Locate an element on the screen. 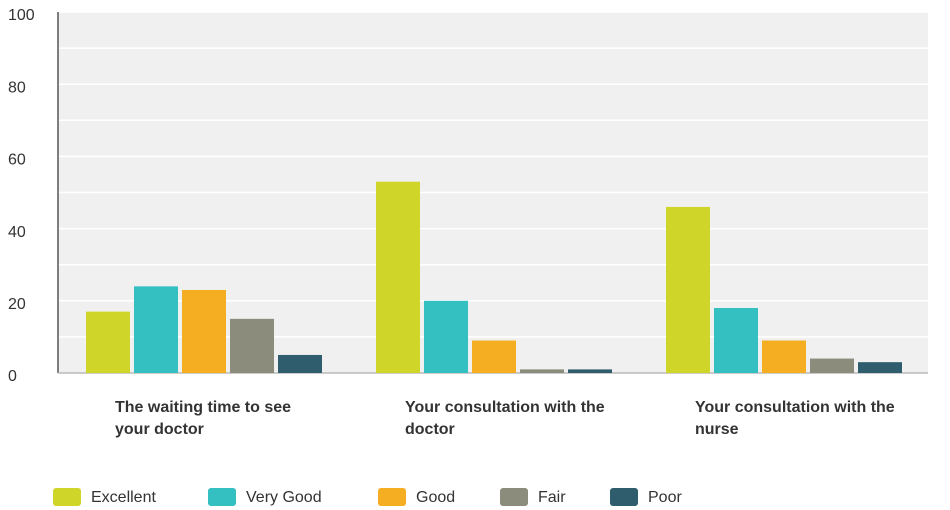 This screenshot has width=950, height=510. y-tick-label: 100 is located at coordinates (21, 15).